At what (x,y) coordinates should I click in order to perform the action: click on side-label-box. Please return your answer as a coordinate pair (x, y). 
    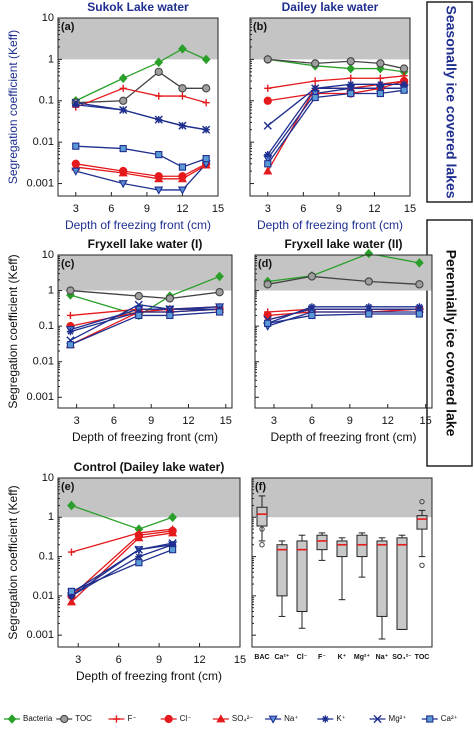
    Looking at the image, I should click on (449, 102).